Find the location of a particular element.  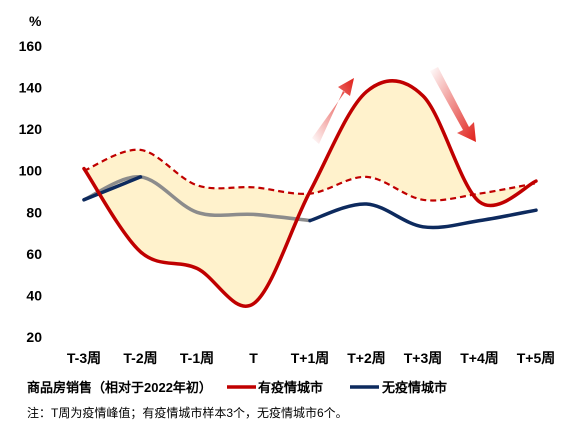

y-tick-label: 80 is located at coordinates (34, 212).